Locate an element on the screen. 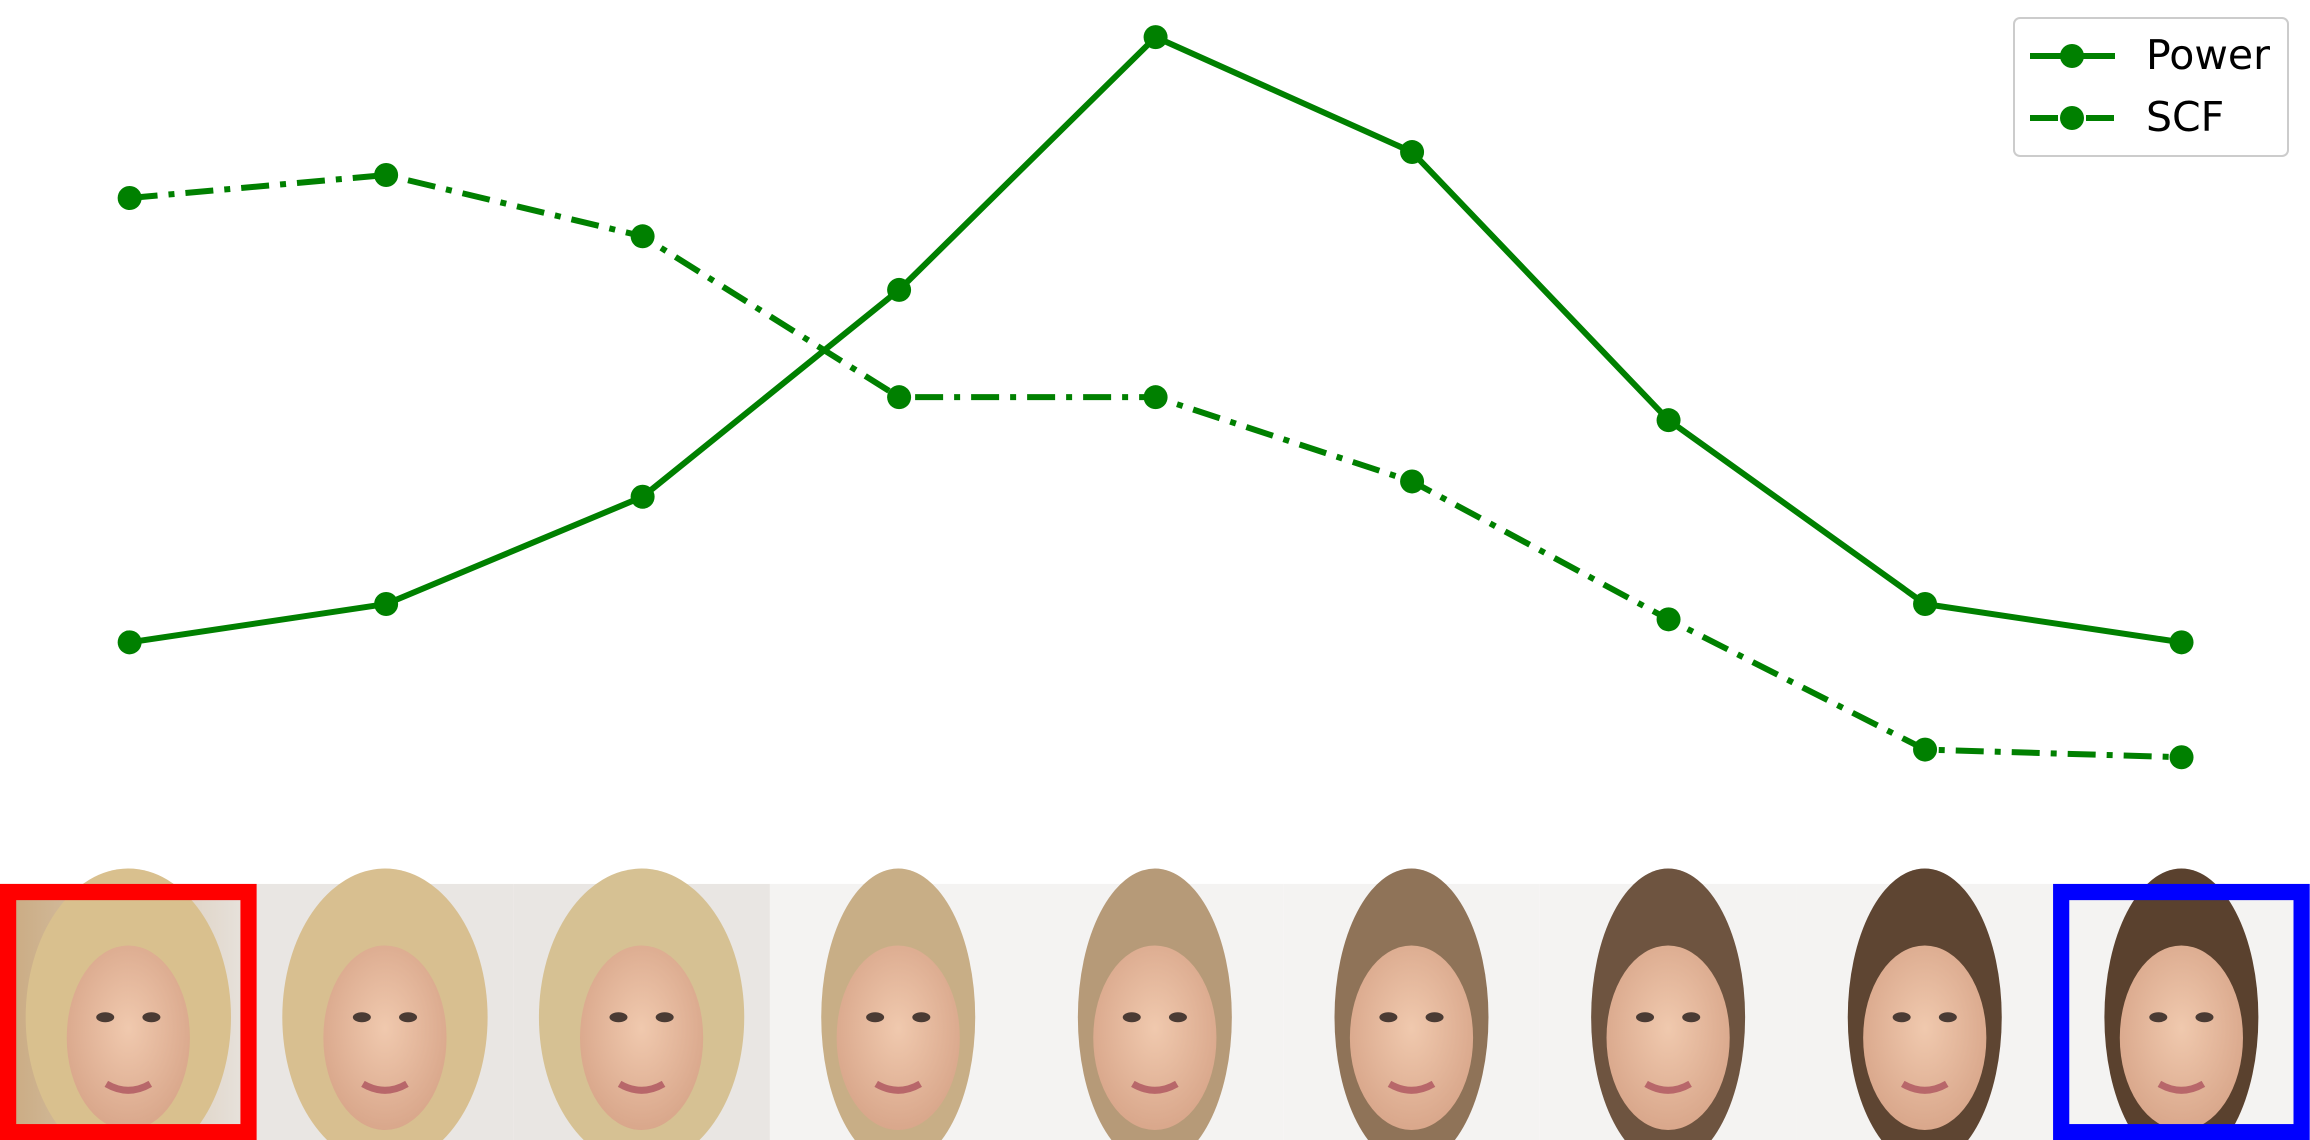  legend-label: Power is located at coordinates (2208, 55).